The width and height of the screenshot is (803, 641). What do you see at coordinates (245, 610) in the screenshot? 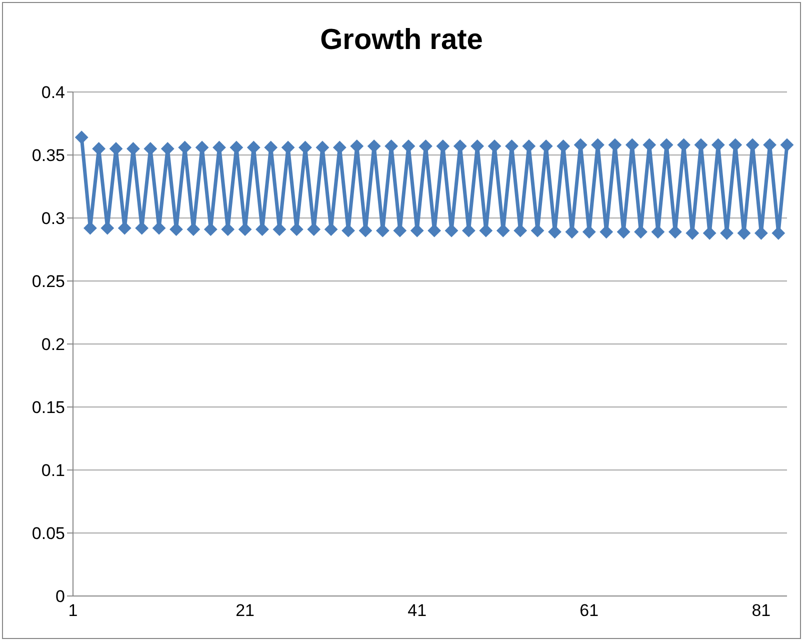
I see `x-tick-label: 21` at bounding box center [245, 610].